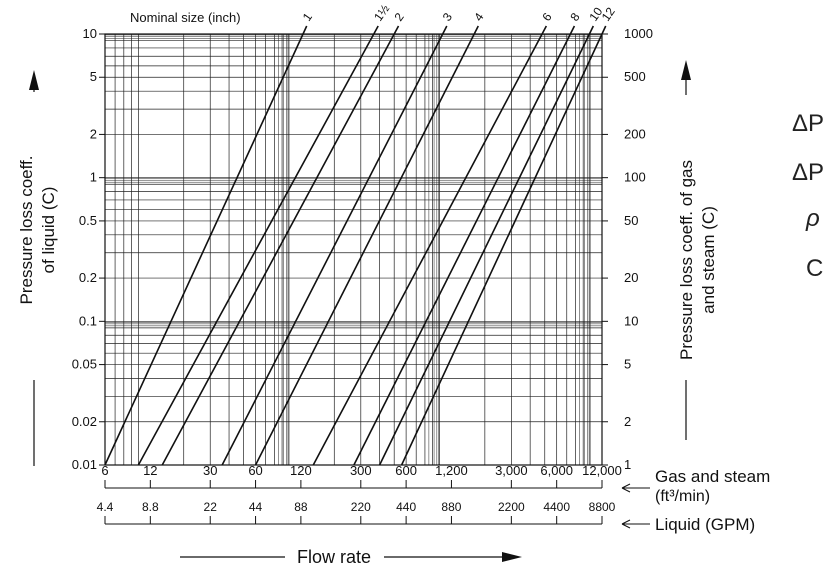  Describe the element at coordinates (451, 470) in the screenshot. I see `x-gas-tick-label: 1,200` at that location.